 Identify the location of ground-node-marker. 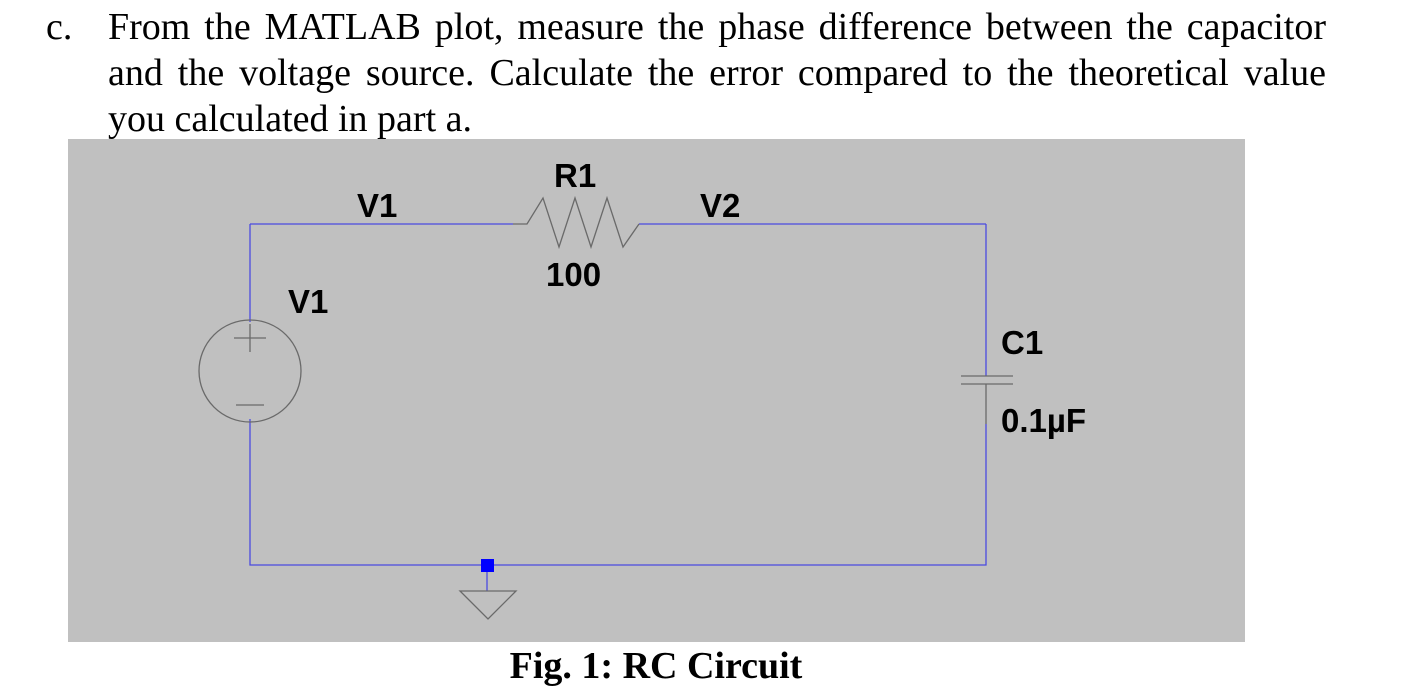
(487, 565).